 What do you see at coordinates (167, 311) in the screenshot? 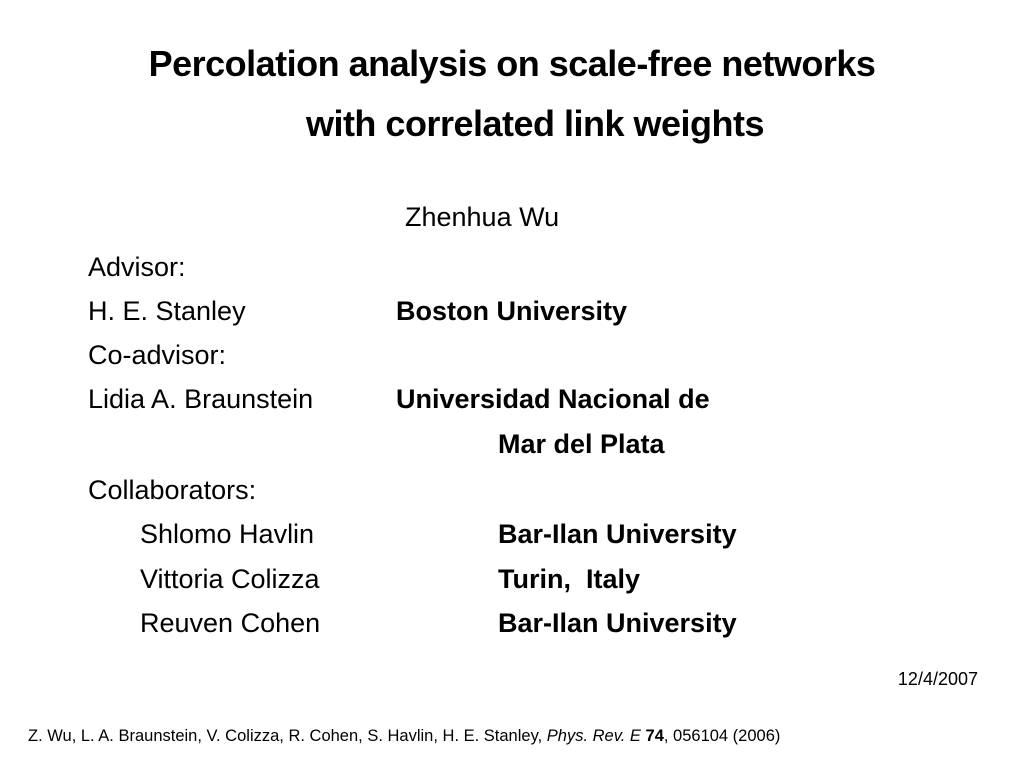
I see `person-name: H. E. Stanley` at bounding box center [167, 311].